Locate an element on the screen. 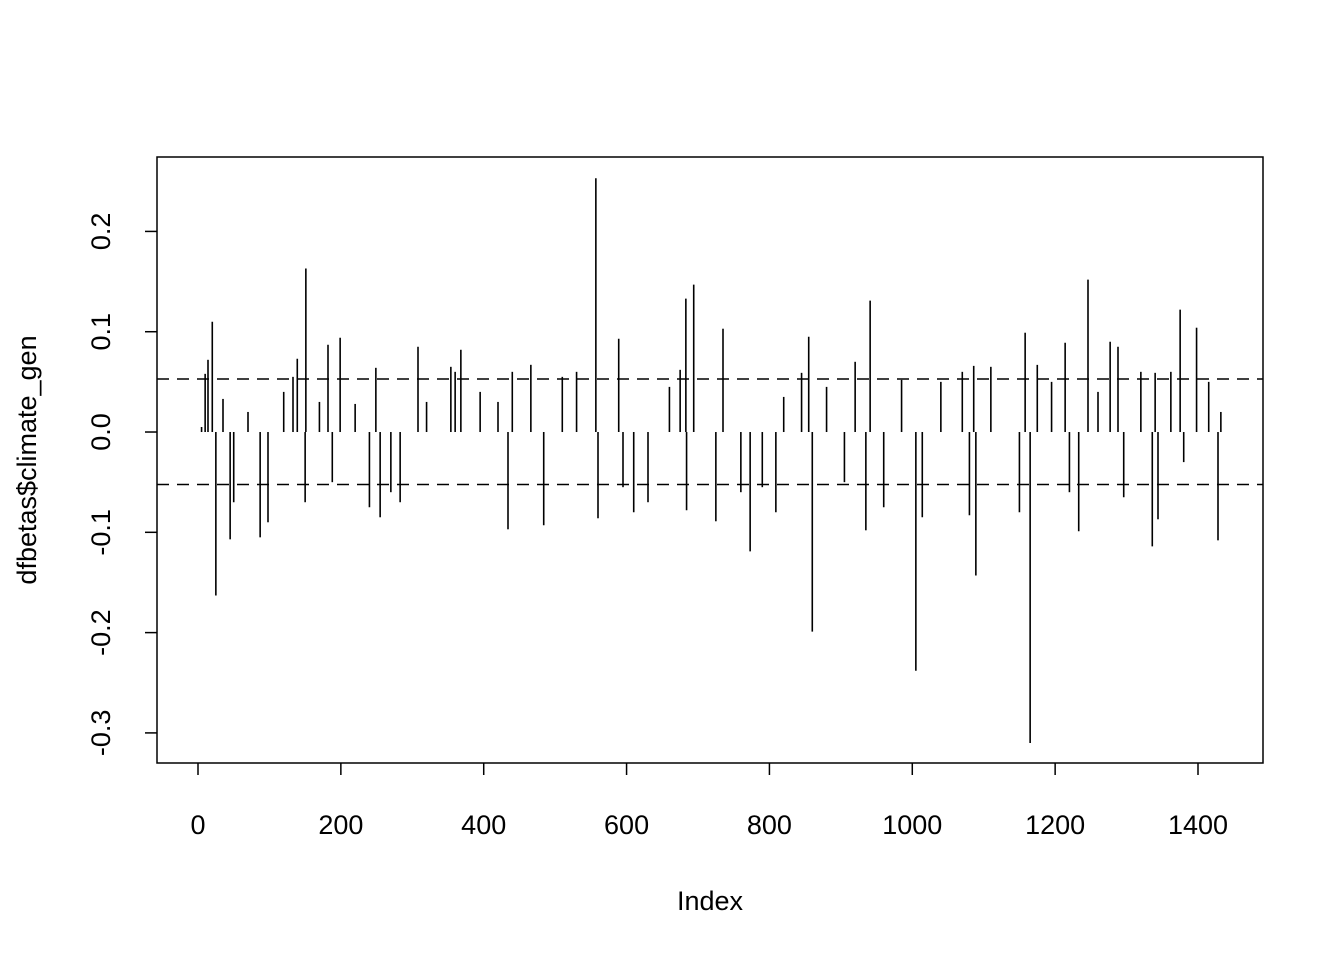  y-tick-label: 0.2 is located at coordinates (101, 232).